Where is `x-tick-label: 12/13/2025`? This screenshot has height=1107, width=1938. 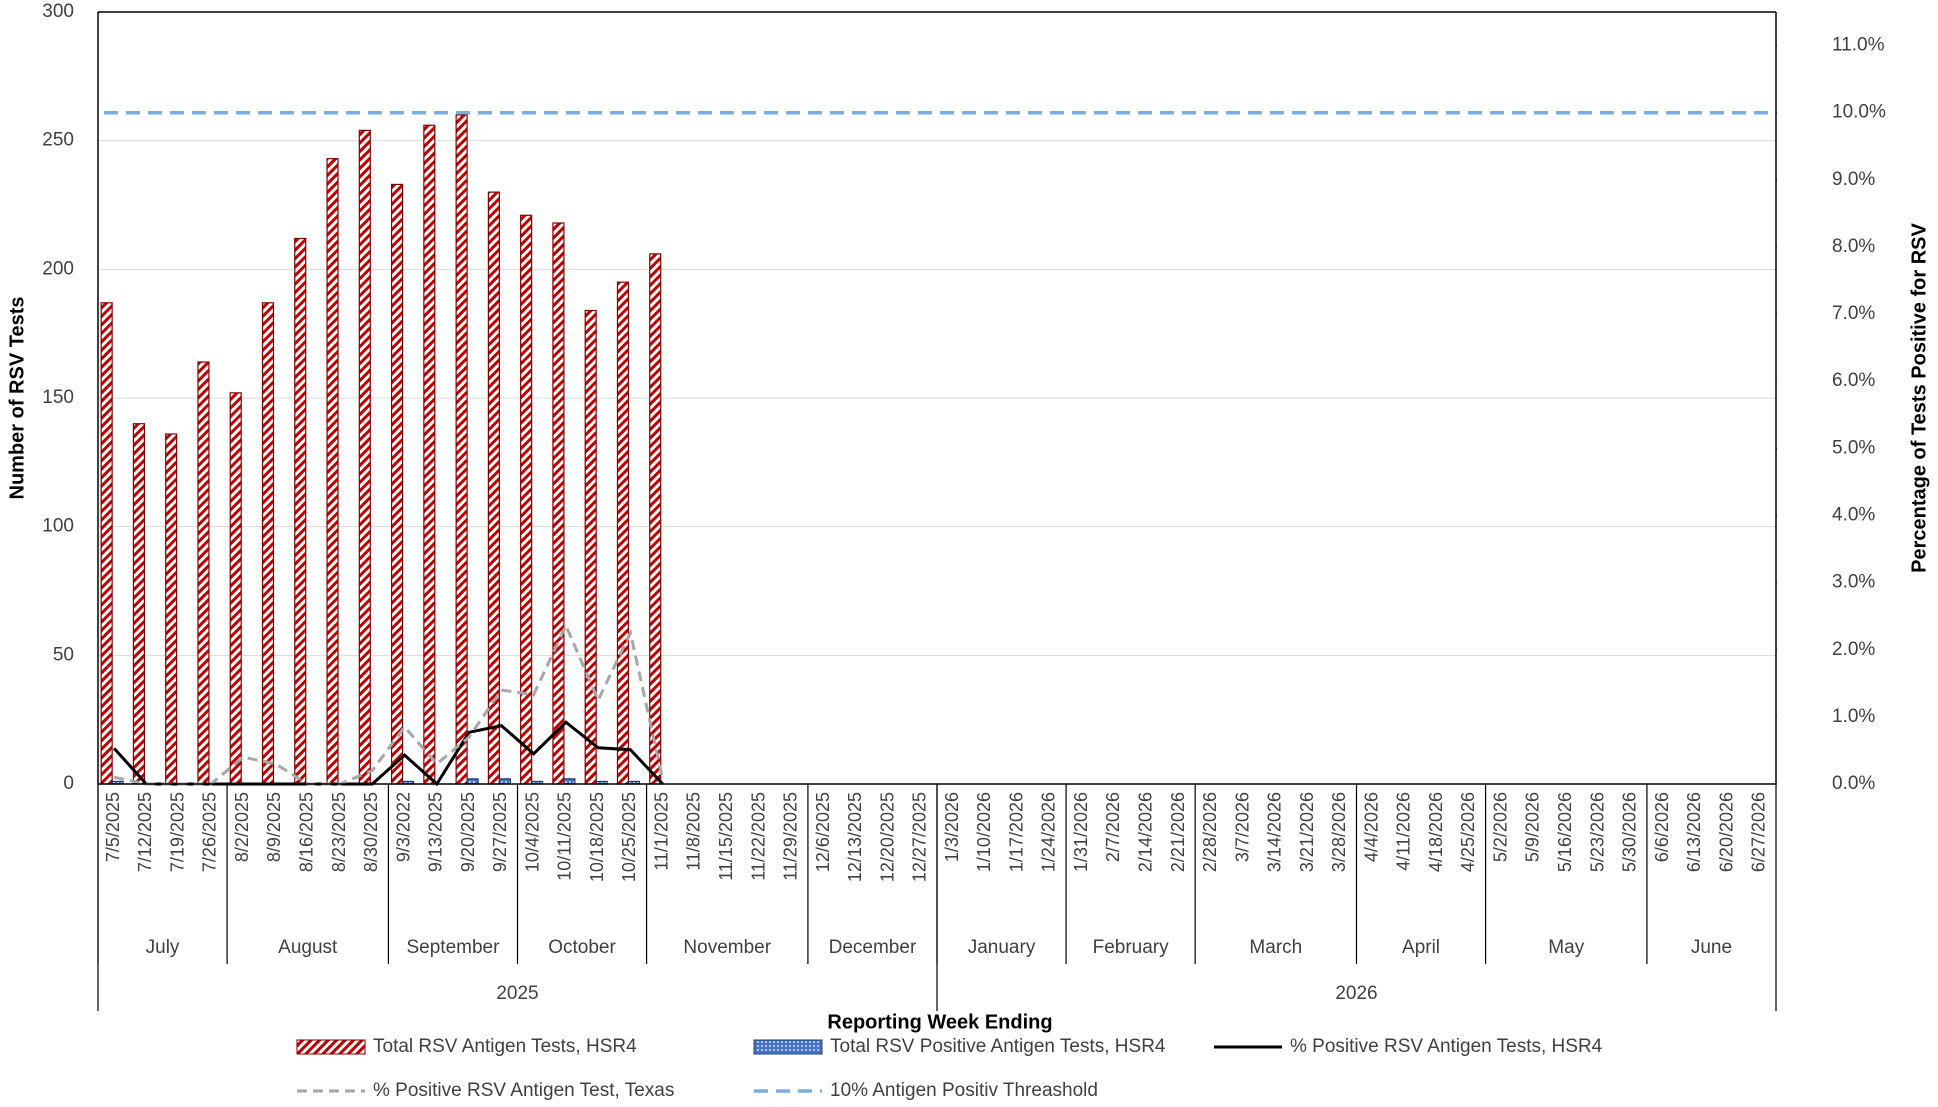
x-tick-label: 12/13/2025 is located at coordinates (855, 837).